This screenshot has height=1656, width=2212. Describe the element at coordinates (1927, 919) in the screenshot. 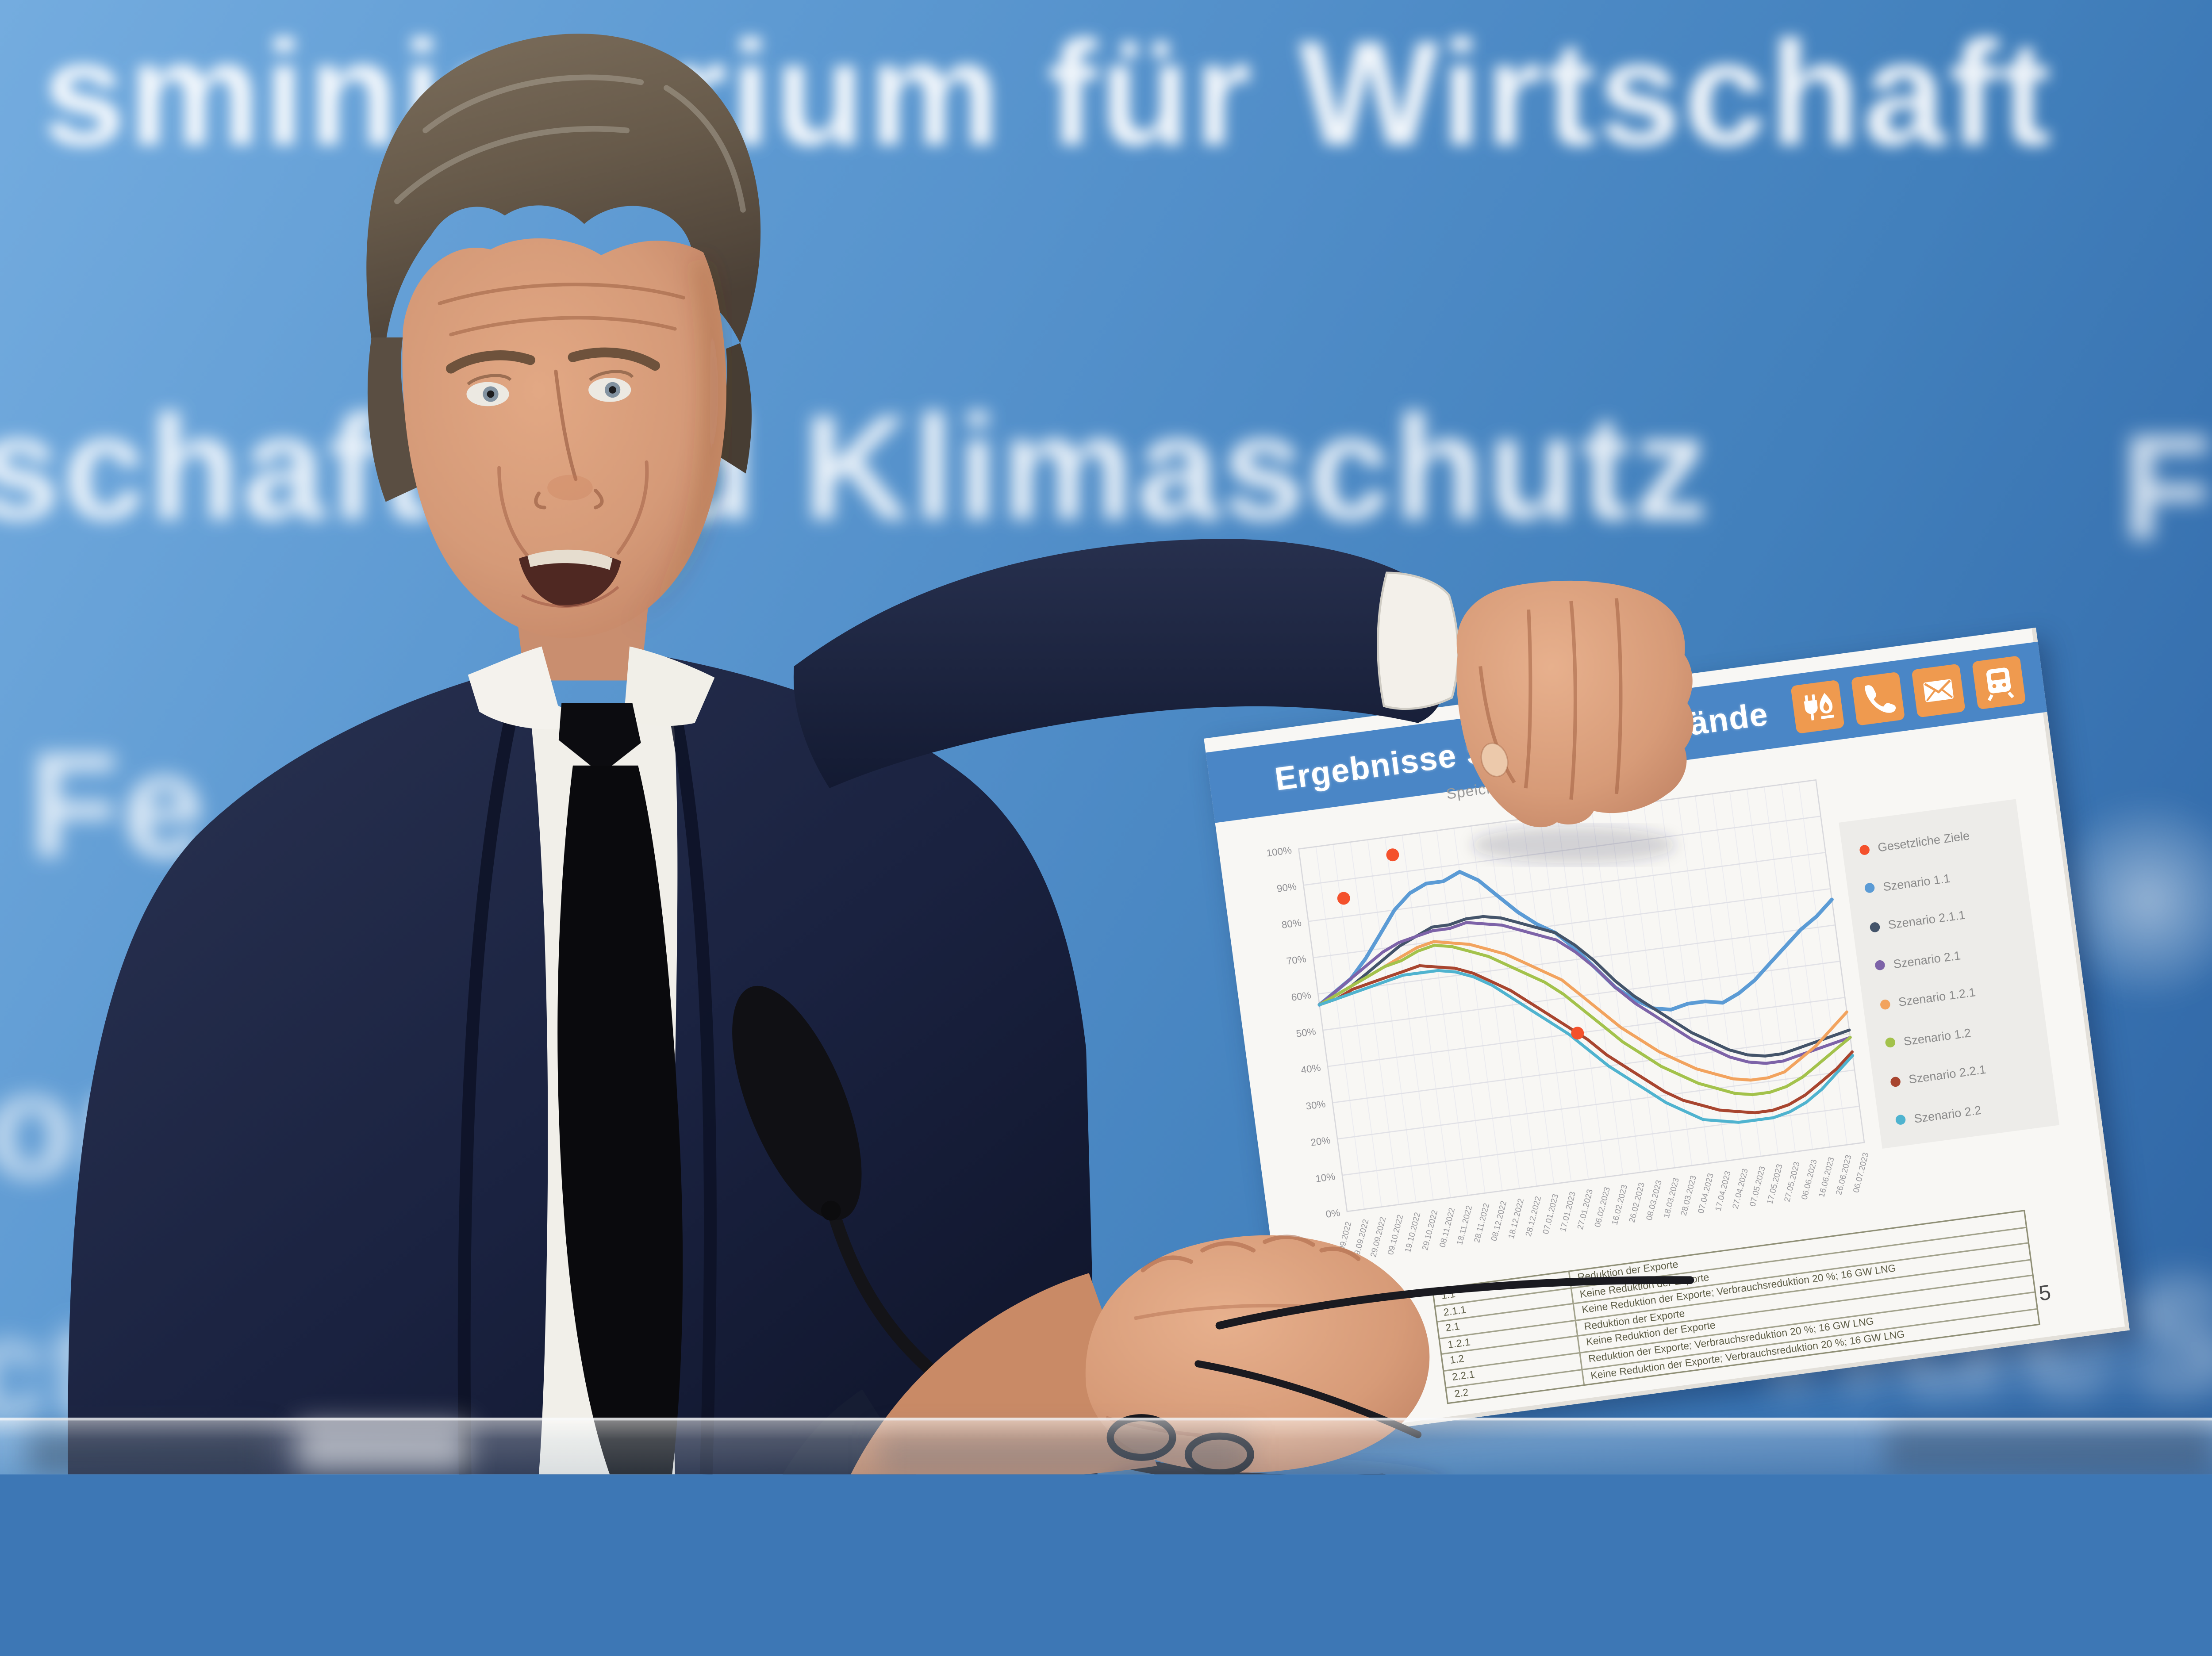

I see `legend-label: Szenario 2.1.1` at that location.